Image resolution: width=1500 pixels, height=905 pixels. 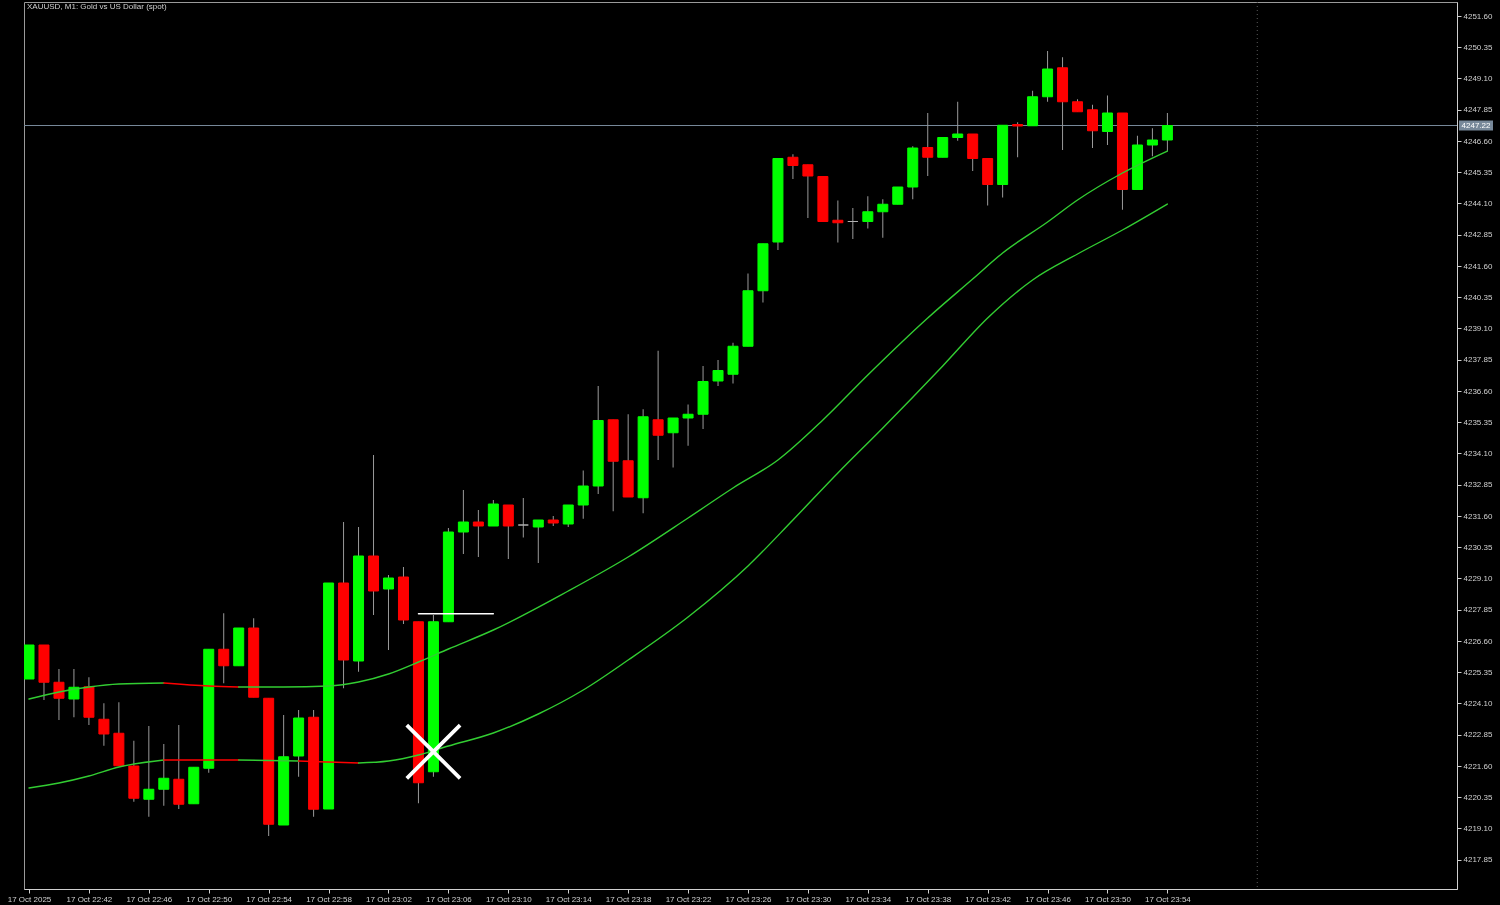 I want to click on x-tick-label: 17 Oct 23:54, so click(x=1168, y=899).